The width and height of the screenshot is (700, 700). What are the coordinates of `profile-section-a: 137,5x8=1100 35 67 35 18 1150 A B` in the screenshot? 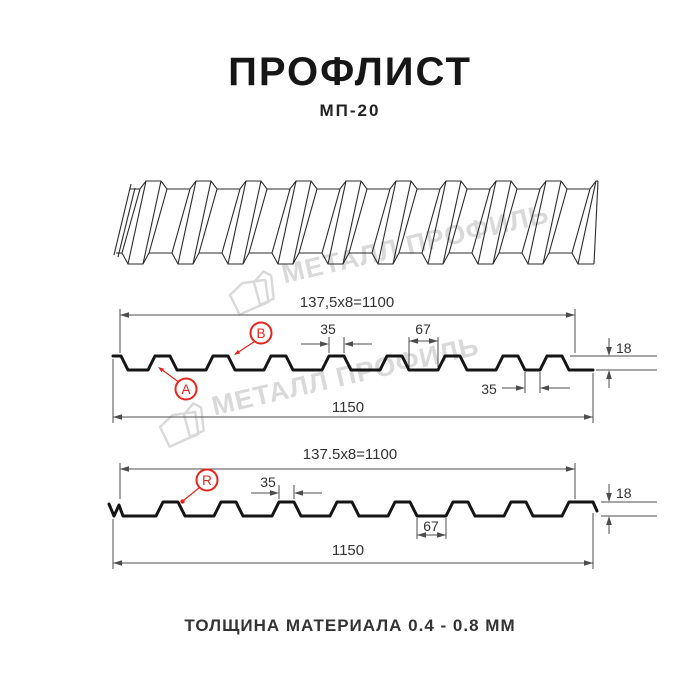 It's located at (384, 358).